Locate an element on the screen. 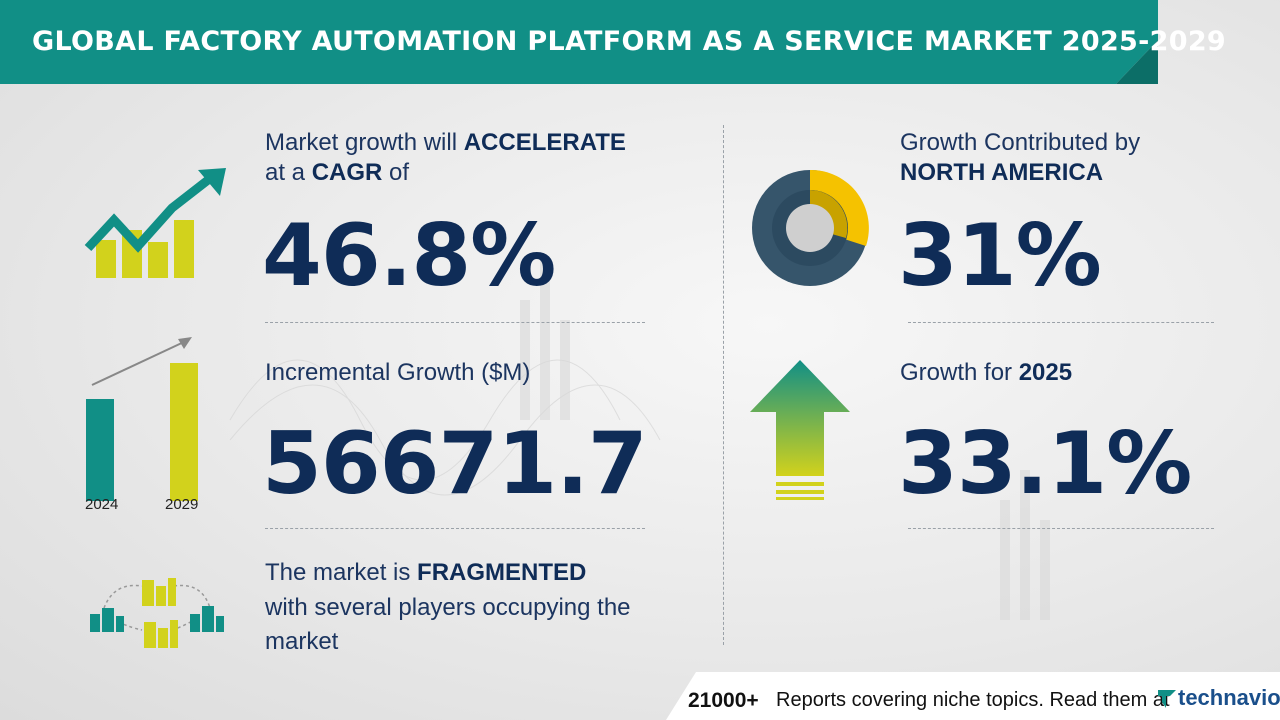 Image resolution: width=1280 pixels, height=720 pixels. donut-chart-icon is located at coordinates (810, 228).